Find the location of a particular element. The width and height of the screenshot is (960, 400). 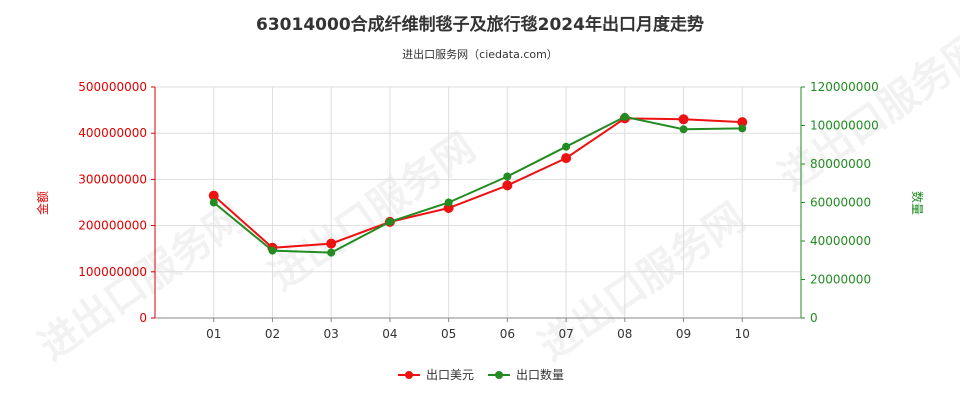

y-axis-tick-label: 500000000 is located at coordinates (112, 87).